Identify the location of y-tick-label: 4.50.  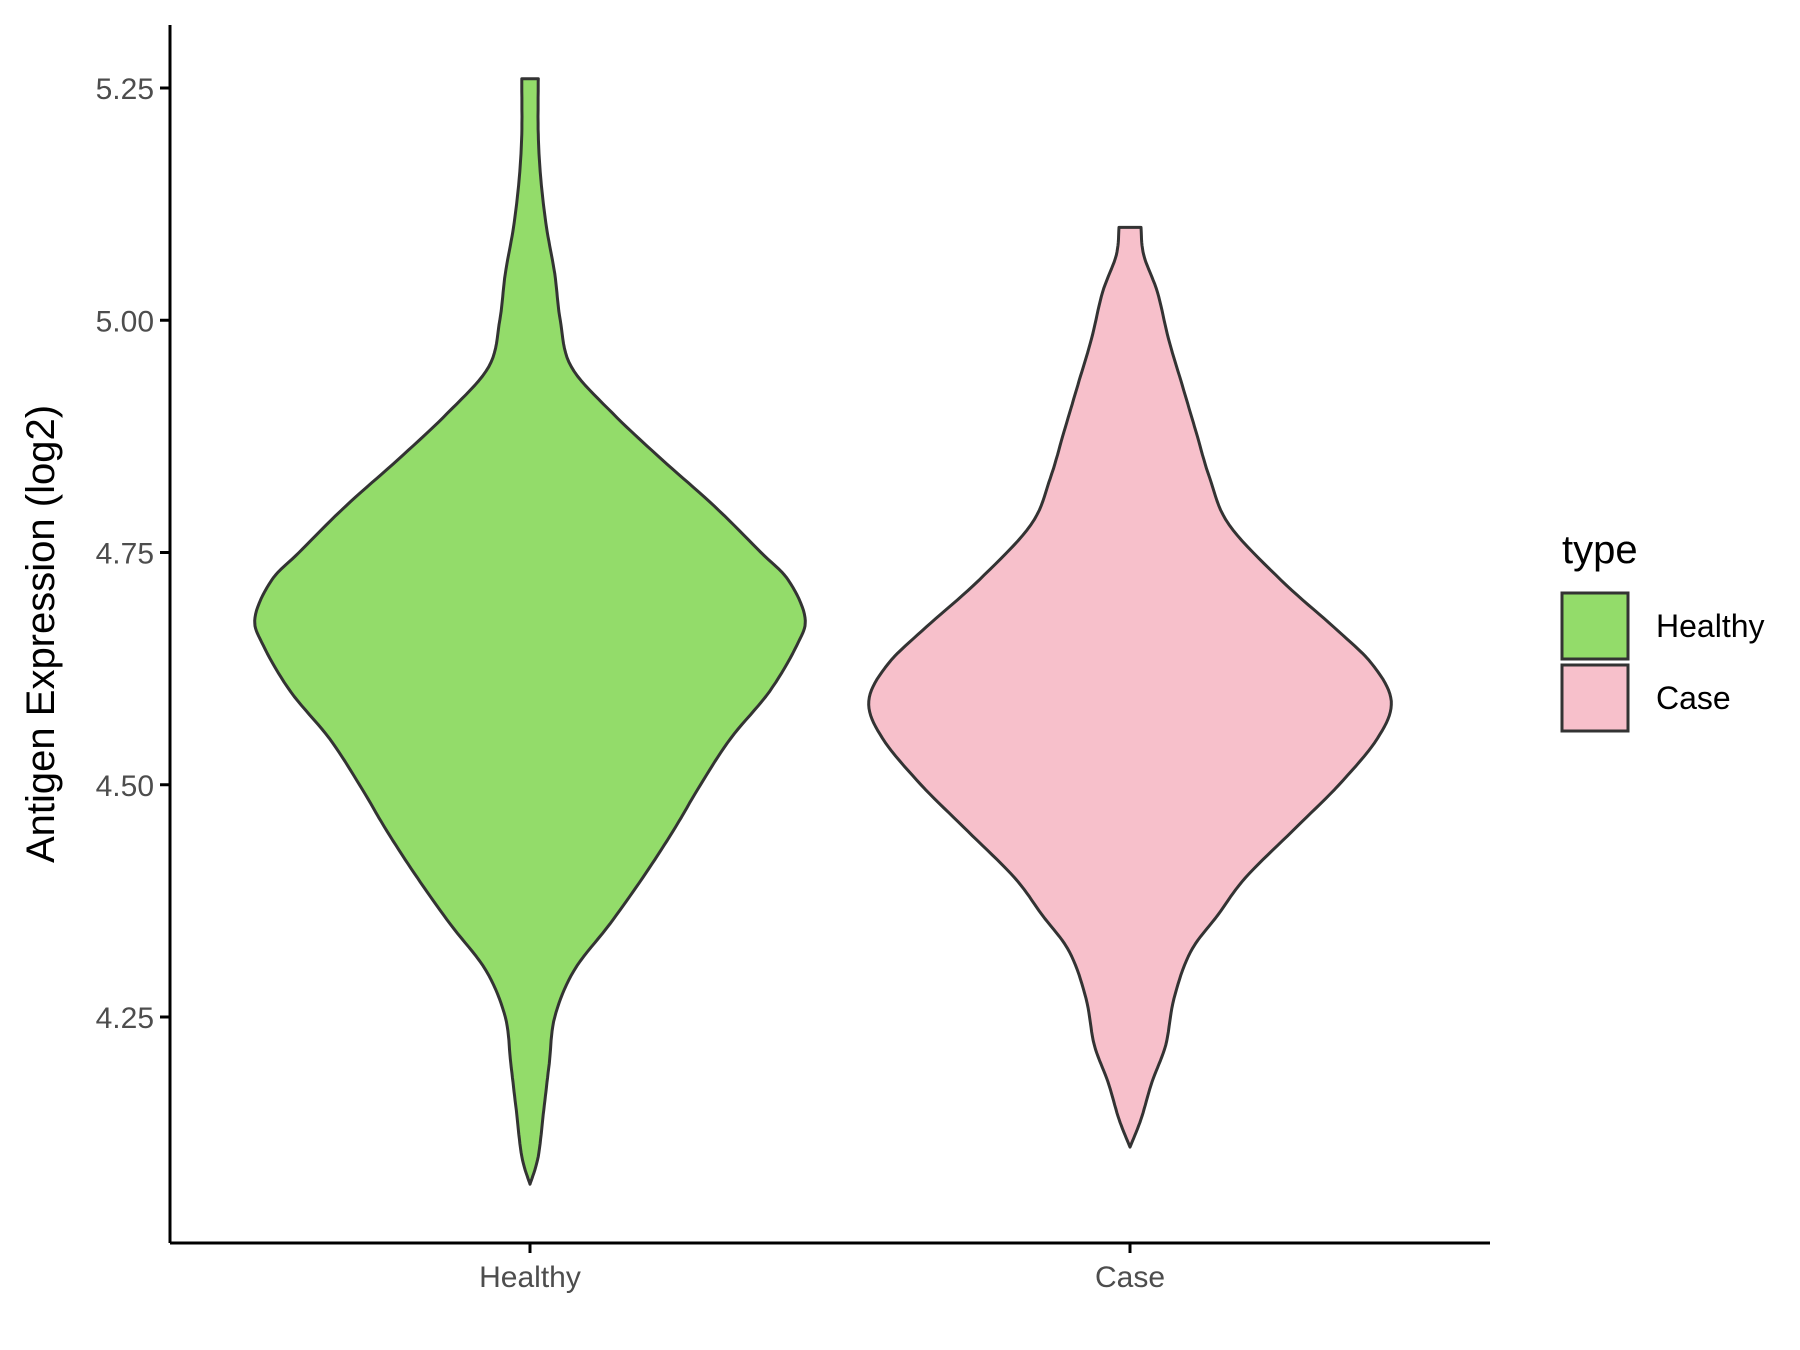
(125, 786).